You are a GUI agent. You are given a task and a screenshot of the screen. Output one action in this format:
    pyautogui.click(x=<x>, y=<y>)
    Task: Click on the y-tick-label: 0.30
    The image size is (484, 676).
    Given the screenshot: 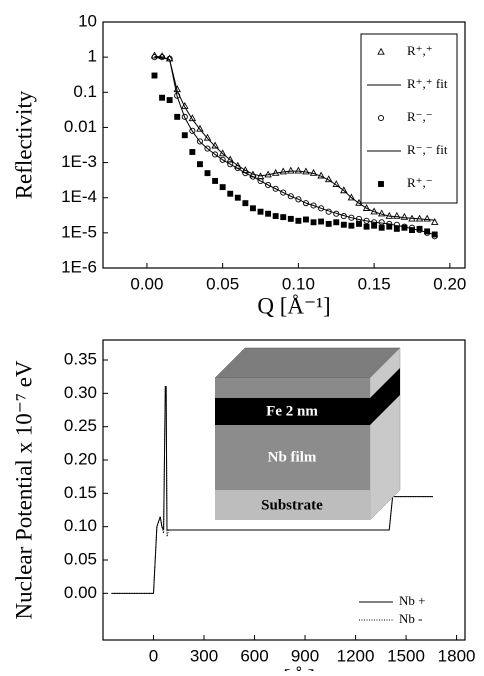 What is the action you would take?
    pyautogui.click(x=80, y=392)
    